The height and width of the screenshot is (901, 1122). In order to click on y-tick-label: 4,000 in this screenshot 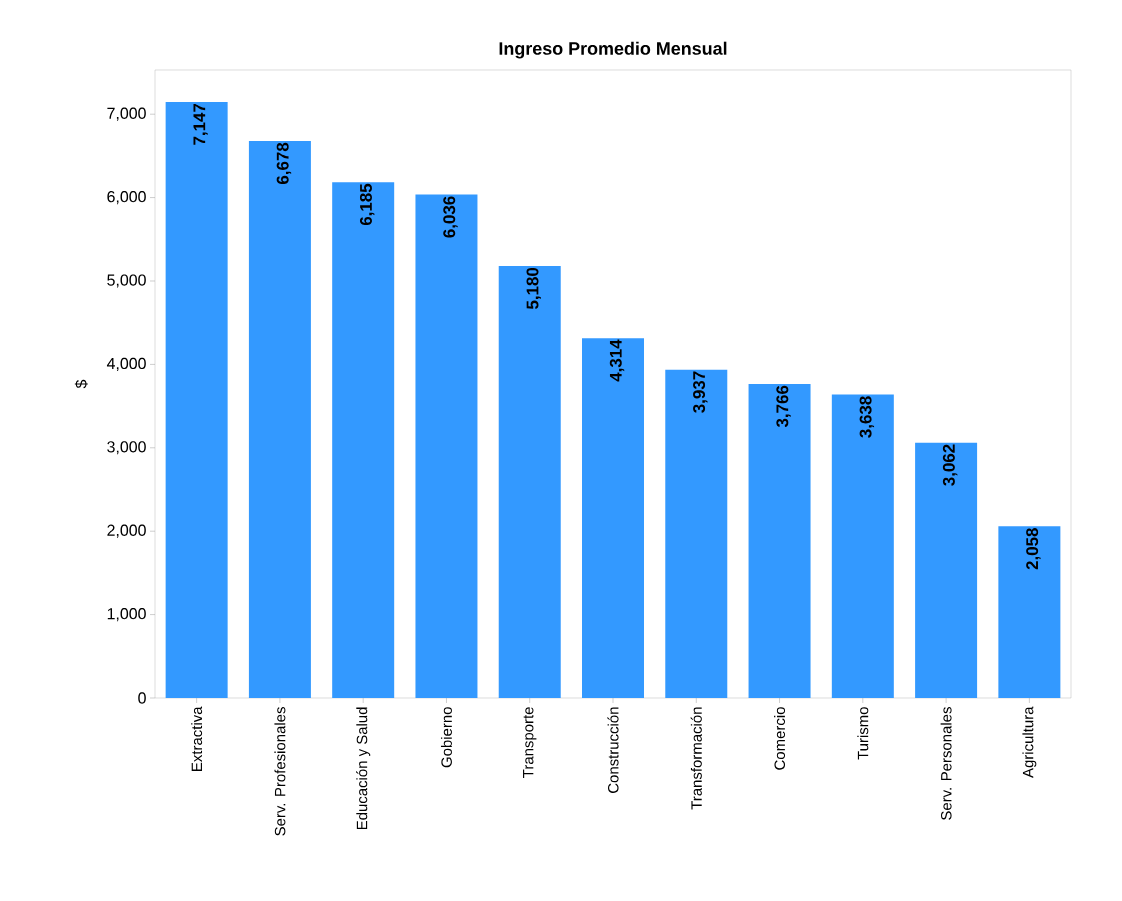, I will do `click(126, 364)`.